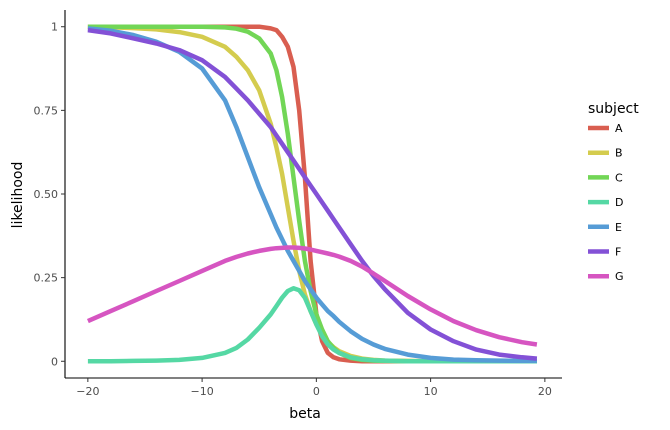 The image size is (670, 430). Describe the element at coordinates (619, 128) in the screenshot. I see `legend-label-a: A` at that location.